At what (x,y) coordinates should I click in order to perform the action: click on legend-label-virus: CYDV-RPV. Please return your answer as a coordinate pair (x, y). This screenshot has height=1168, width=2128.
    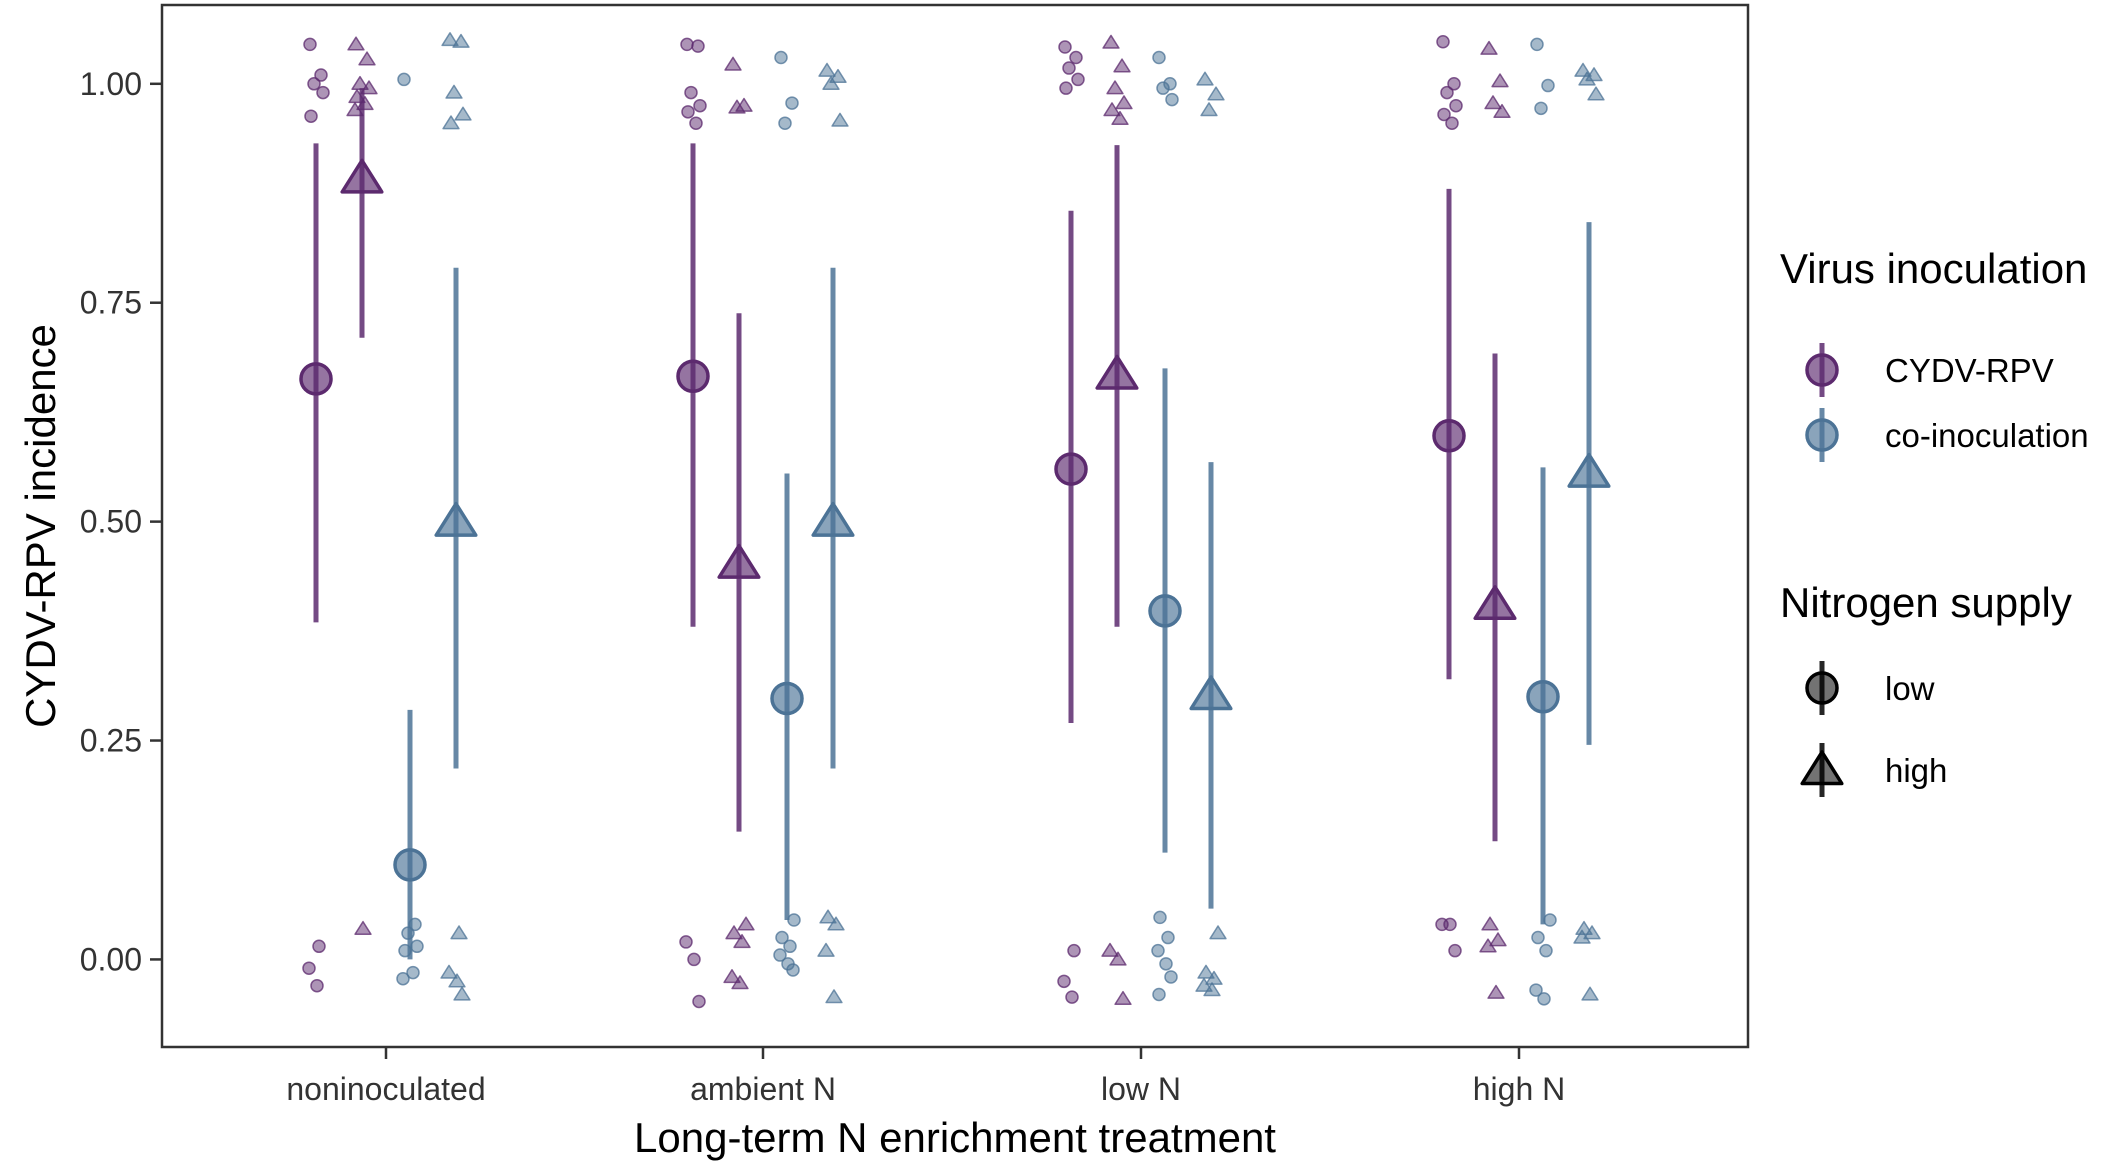
    Looking at the image, I should click on (1969, 370).